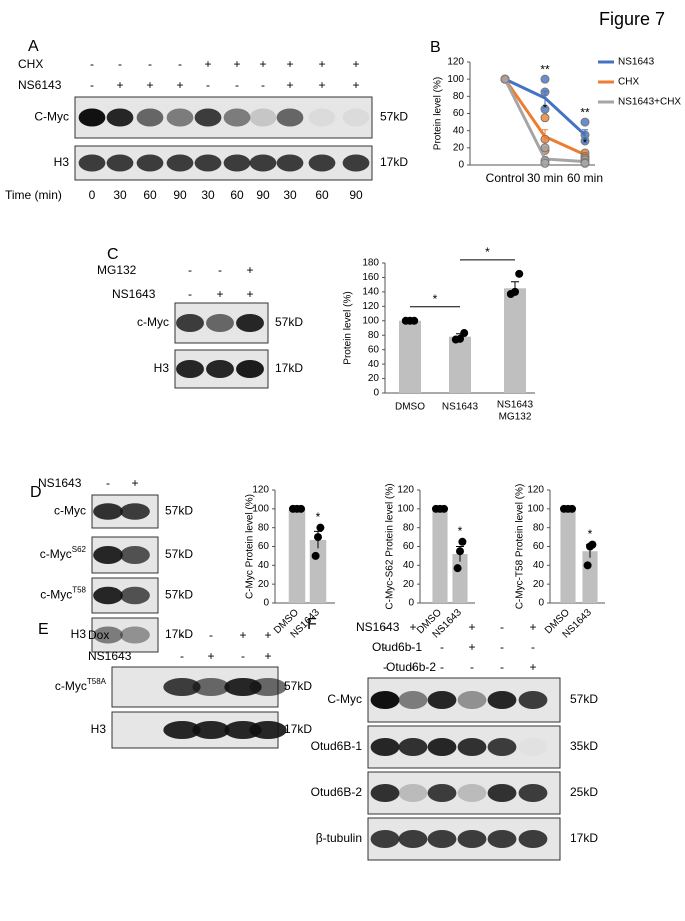 The height and width of the screenshot is (921, 685). Describe the element at coordinates (584, 792) in the screenshot. I see `size-label: 25kD` at that location.